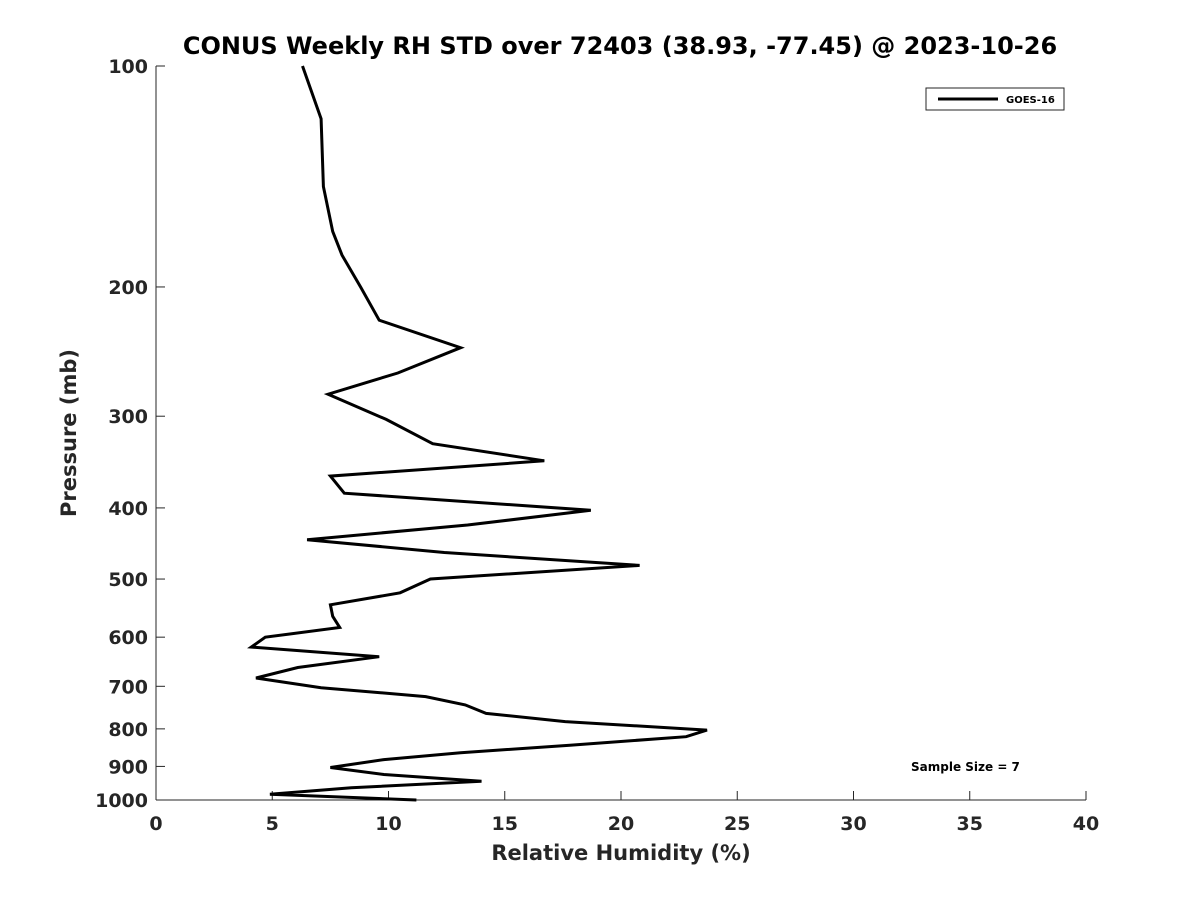 Image resolution: width=1200 pixels, height=900 pixels. Describe the element at coordinates (505, 824) in the screenshot. I see `x-tick-label: 15` at that location.